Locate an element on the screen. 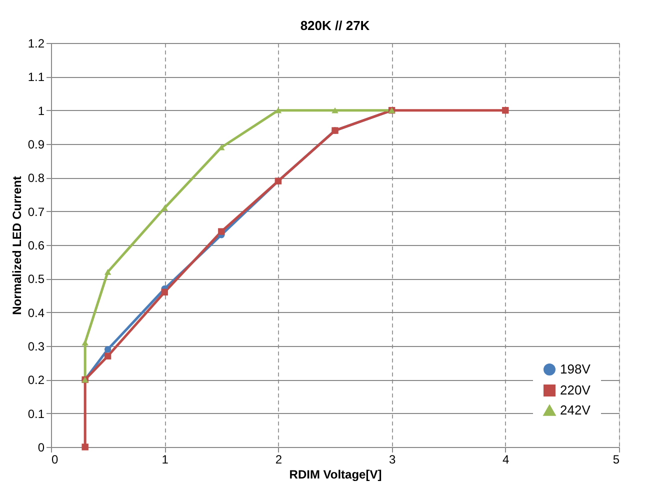 This screenshot has height=497, width=652. x-tick-label: 1 is located at coordinates (165, 459).